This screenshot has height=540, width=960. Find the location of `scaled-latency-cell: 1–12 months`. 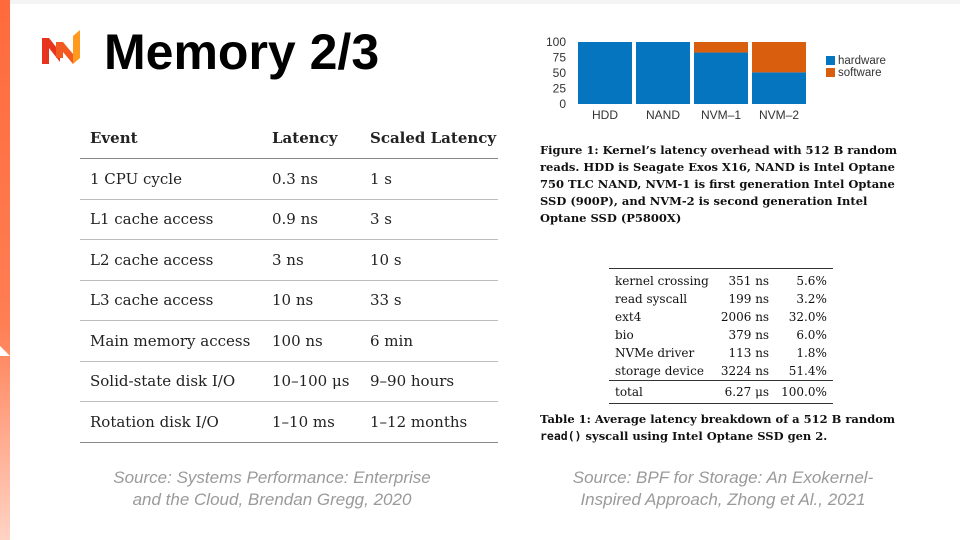

scaled-latency-cell: 1–12 months is located at coordinates (429, 422).